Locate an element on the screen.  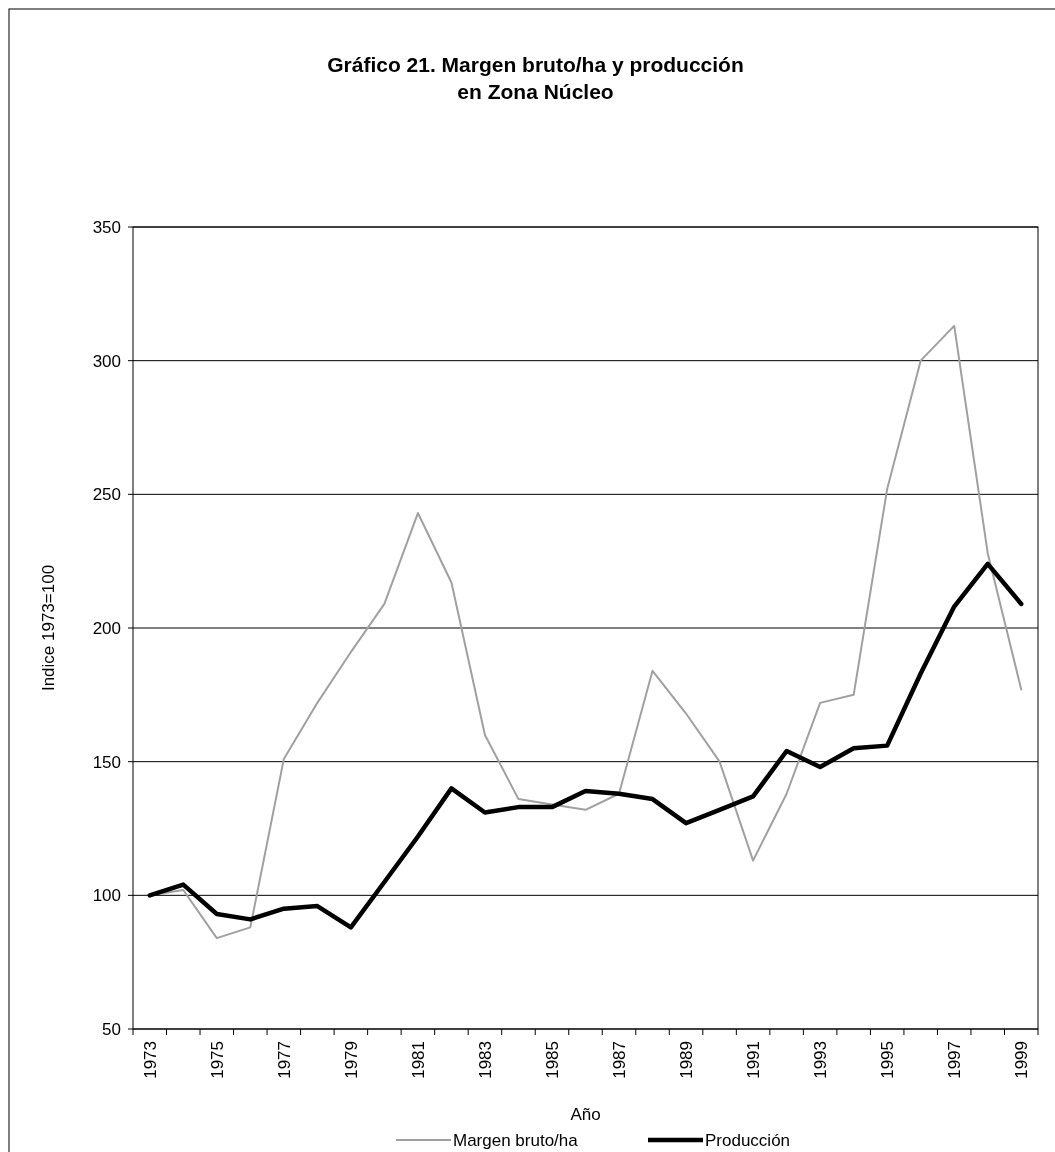
y-tick-label: 350 is located at coordinates (106, 227).